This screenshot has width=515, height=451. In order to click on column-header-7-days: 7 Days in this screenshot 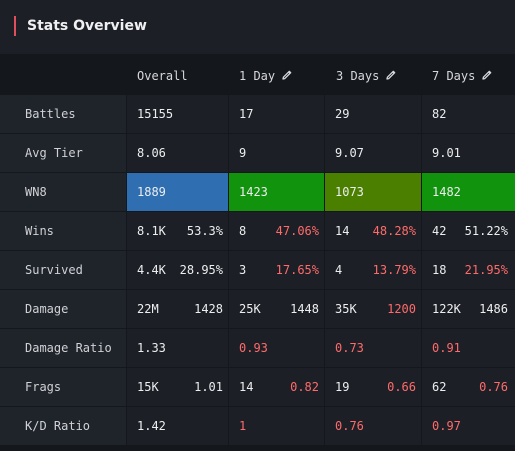, I will do `click(462, 74)`.